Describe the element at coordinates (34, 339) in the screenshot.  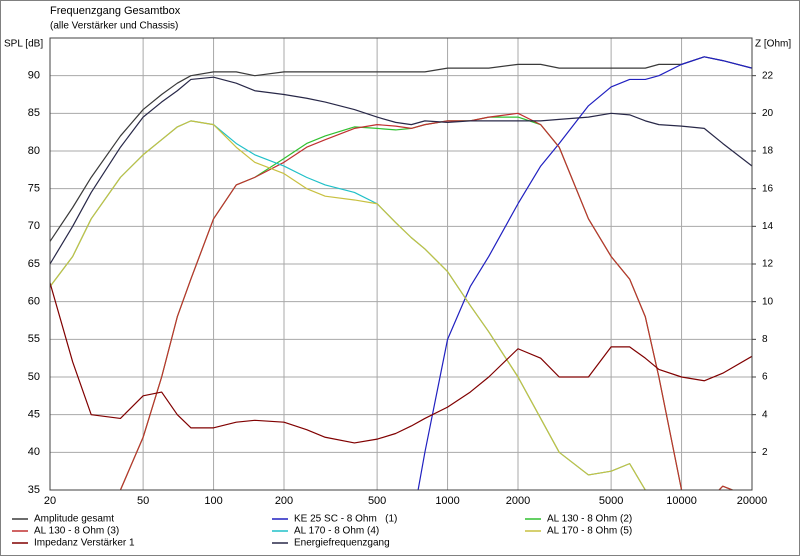
I see `y-tick-label: 55` at that location.